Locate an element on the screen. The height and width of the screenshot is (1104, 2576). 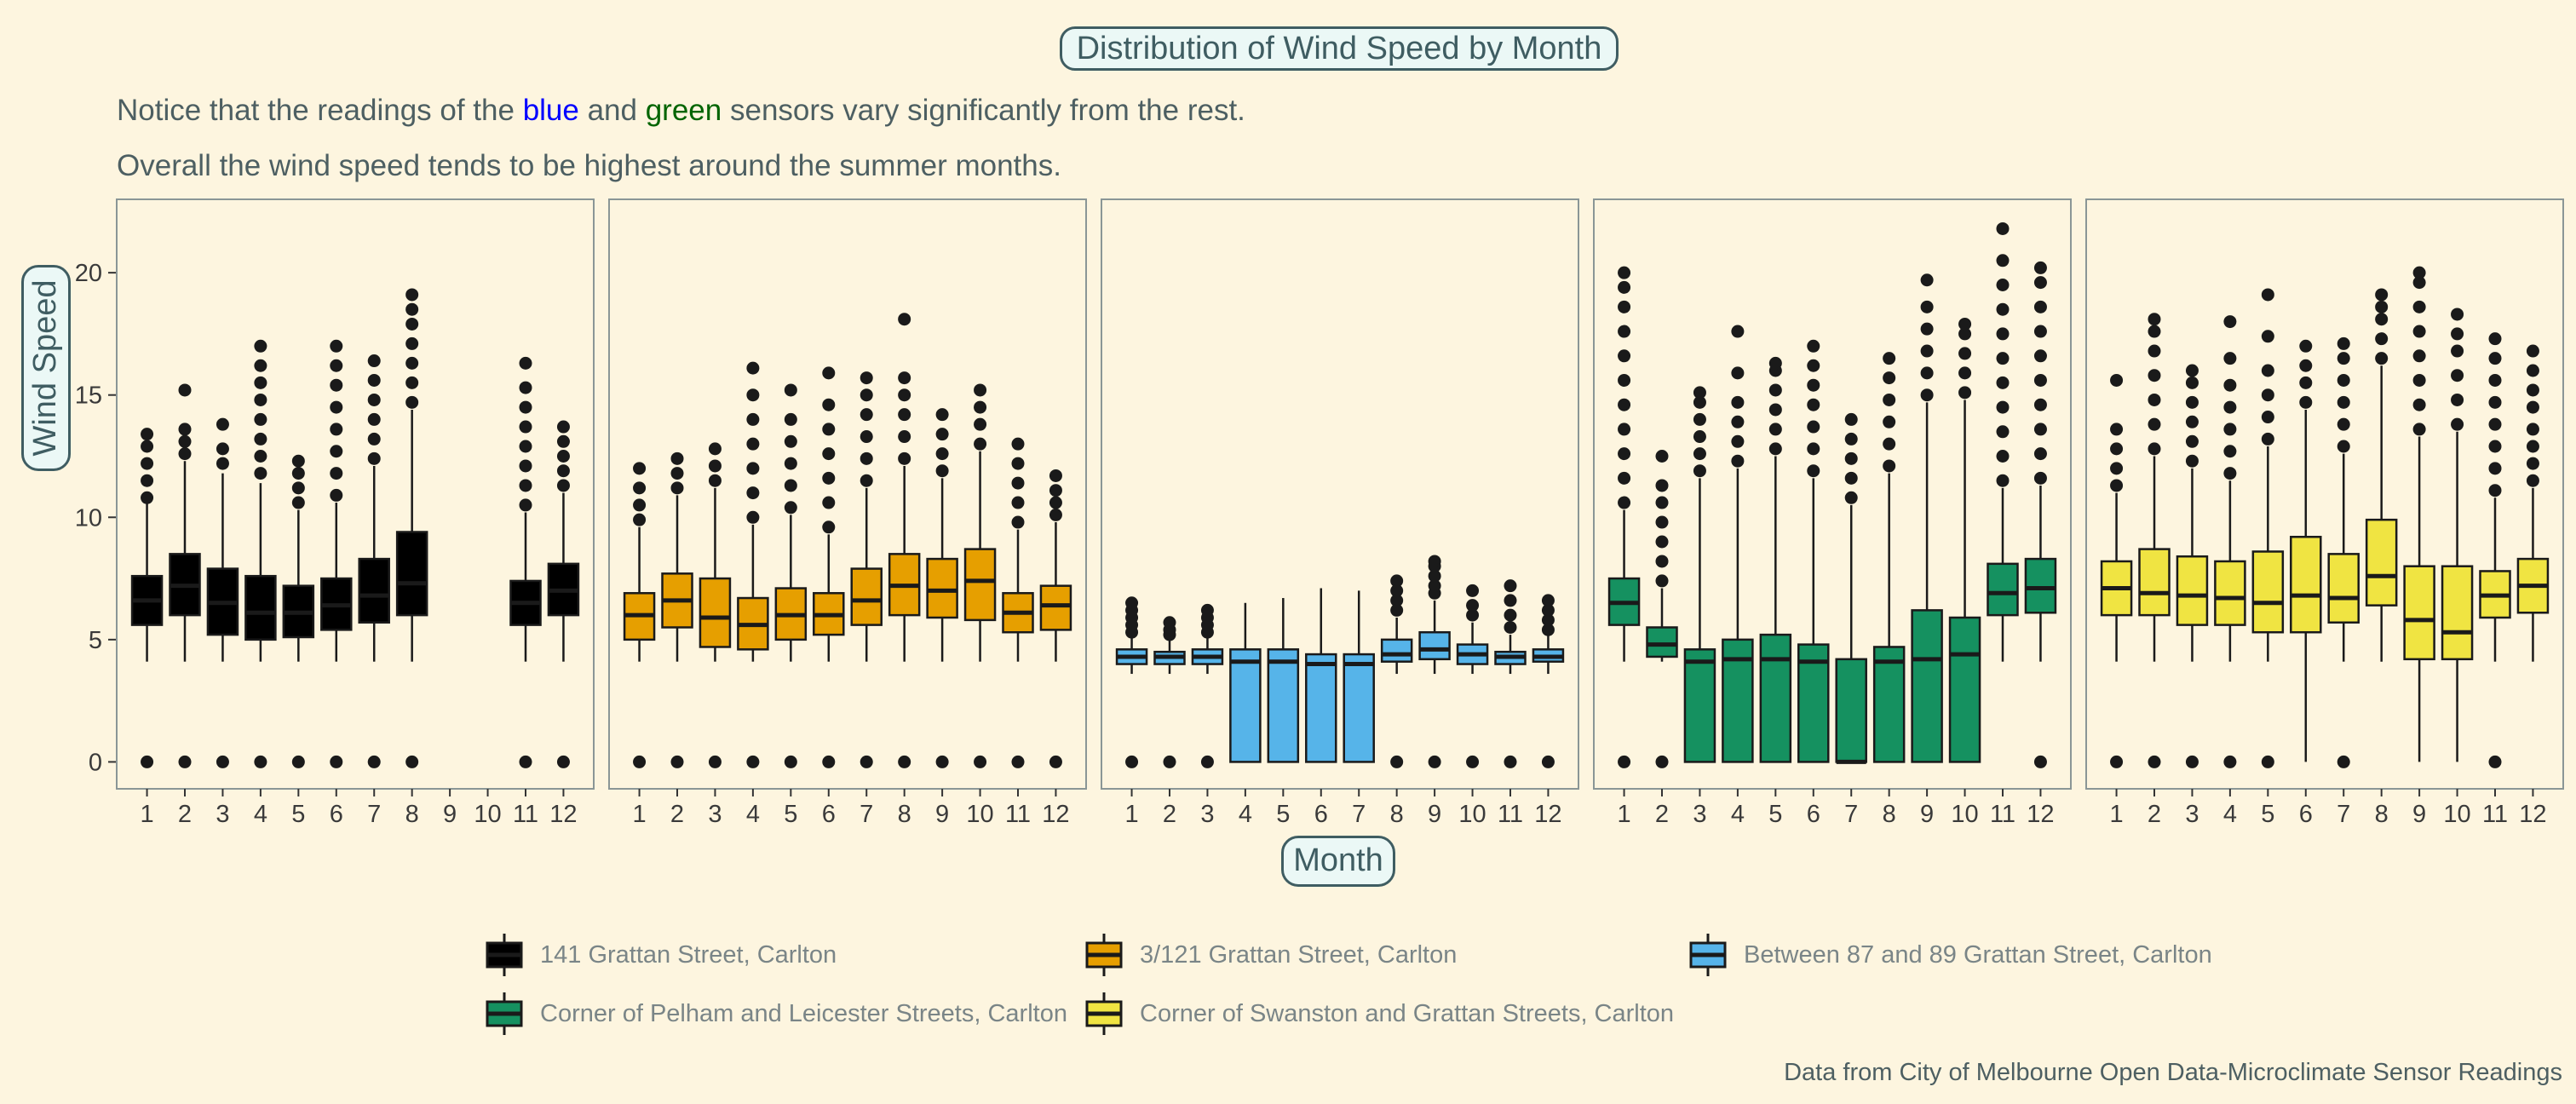
y-tick-label: 20 is located at coordinates (88, 273).